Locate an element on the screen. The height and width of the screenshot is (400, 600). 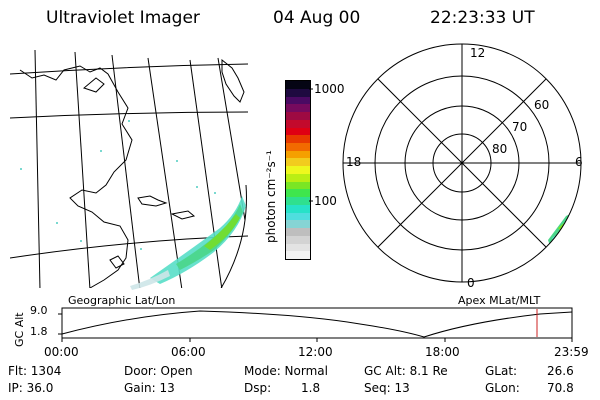
status-glat-label: GLat: is located at coordinates (501, 371).